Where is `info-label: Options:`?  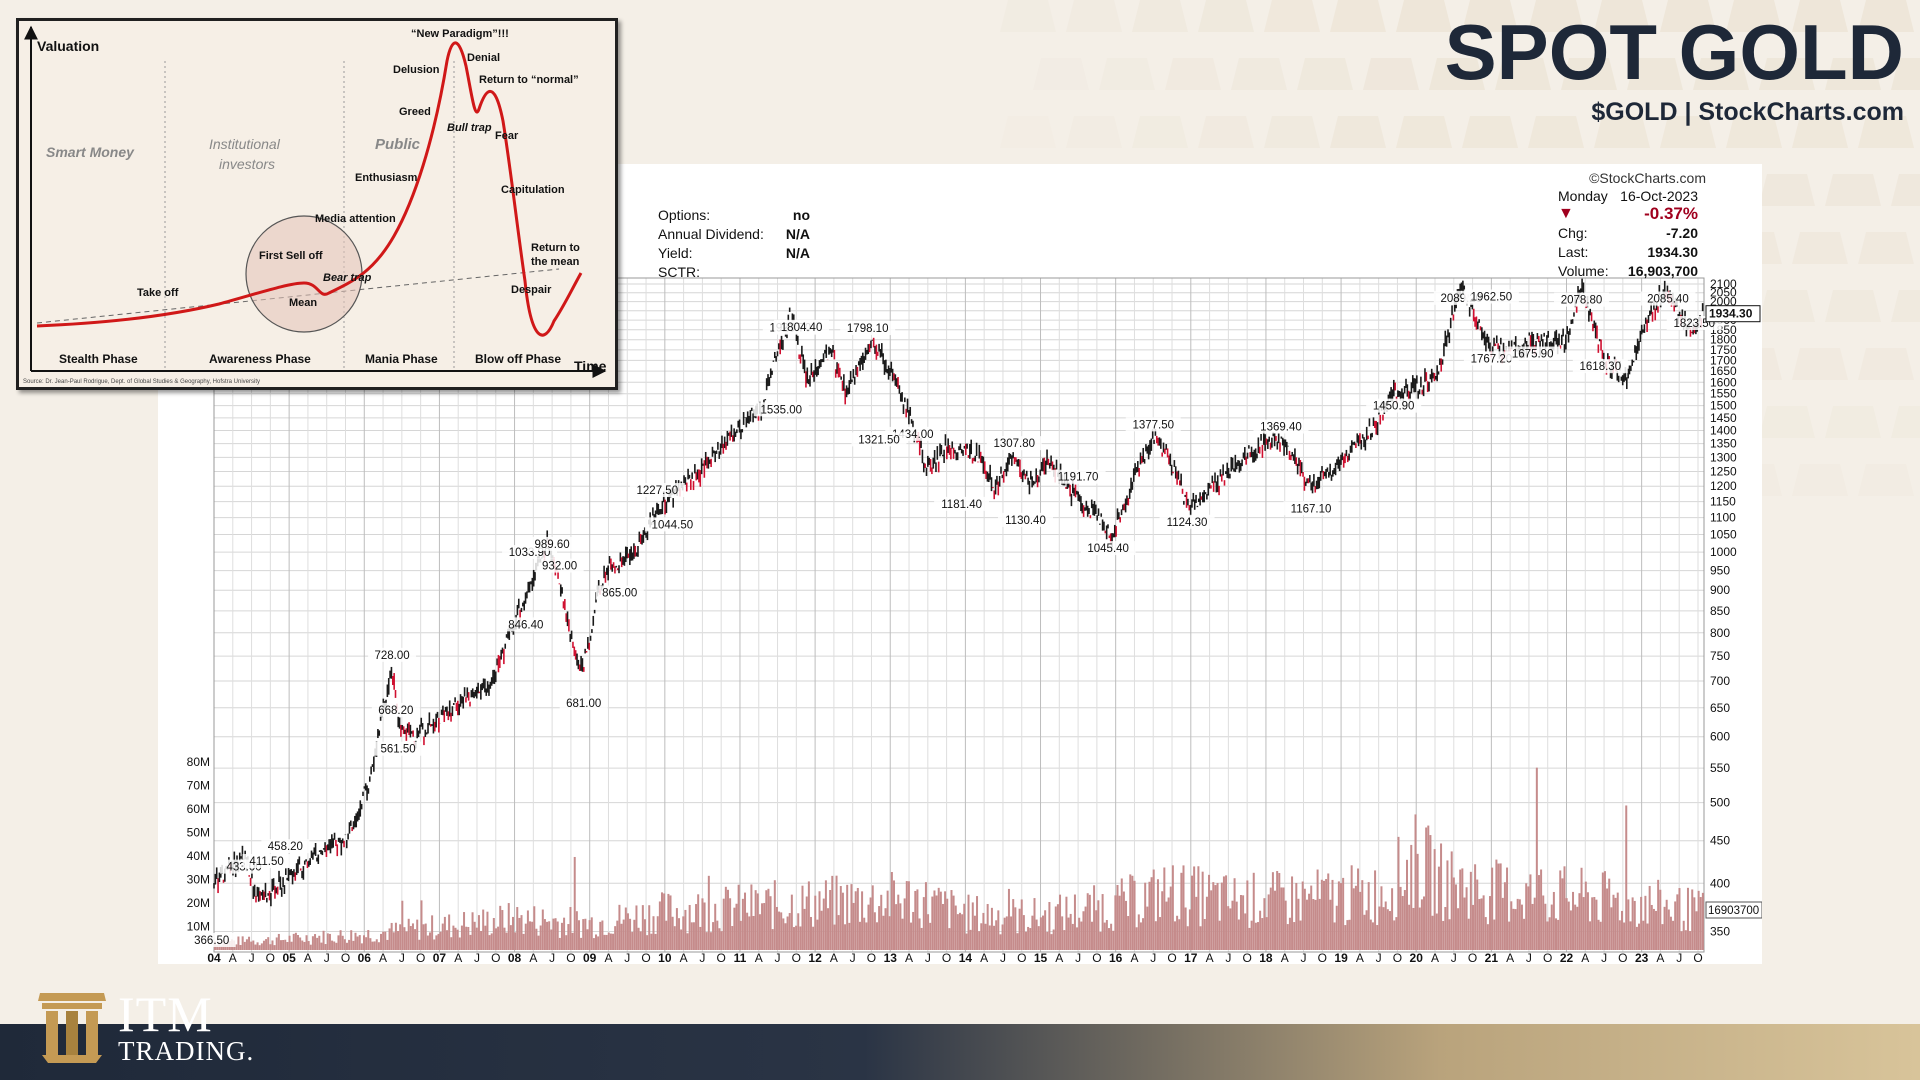
info-label: Options: is located at coordinates (684, 215).